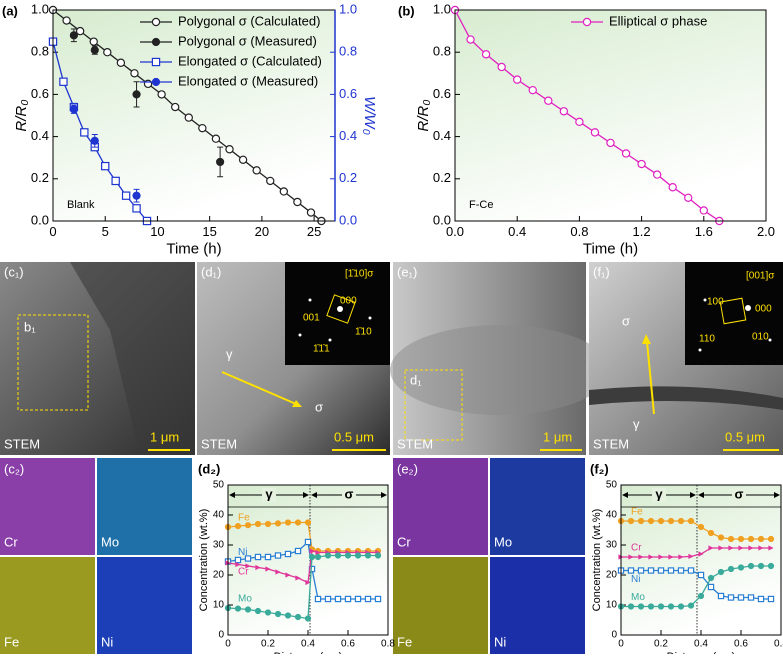 This screenshot has height=659, width=783. What do you see at coordinates (455, 231) in the screenshot?
I see `x-tick-label: 0.0` at bounding box center [455, 231].